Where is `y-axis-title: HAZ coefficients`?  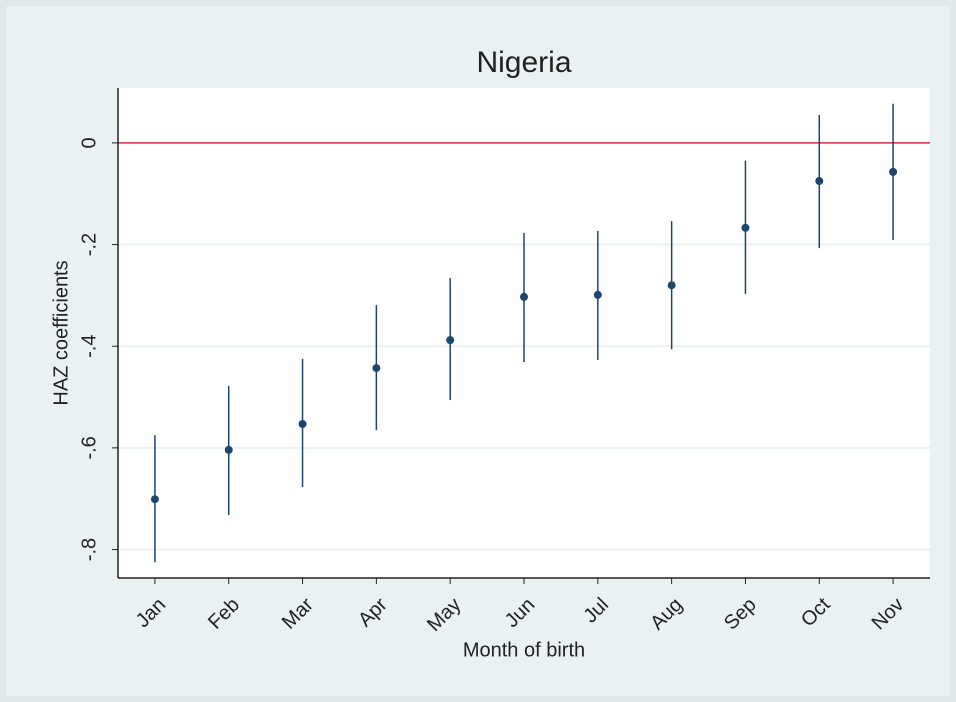 y-axis-title: HAZ coefficients is located at coordinates (61, 332).